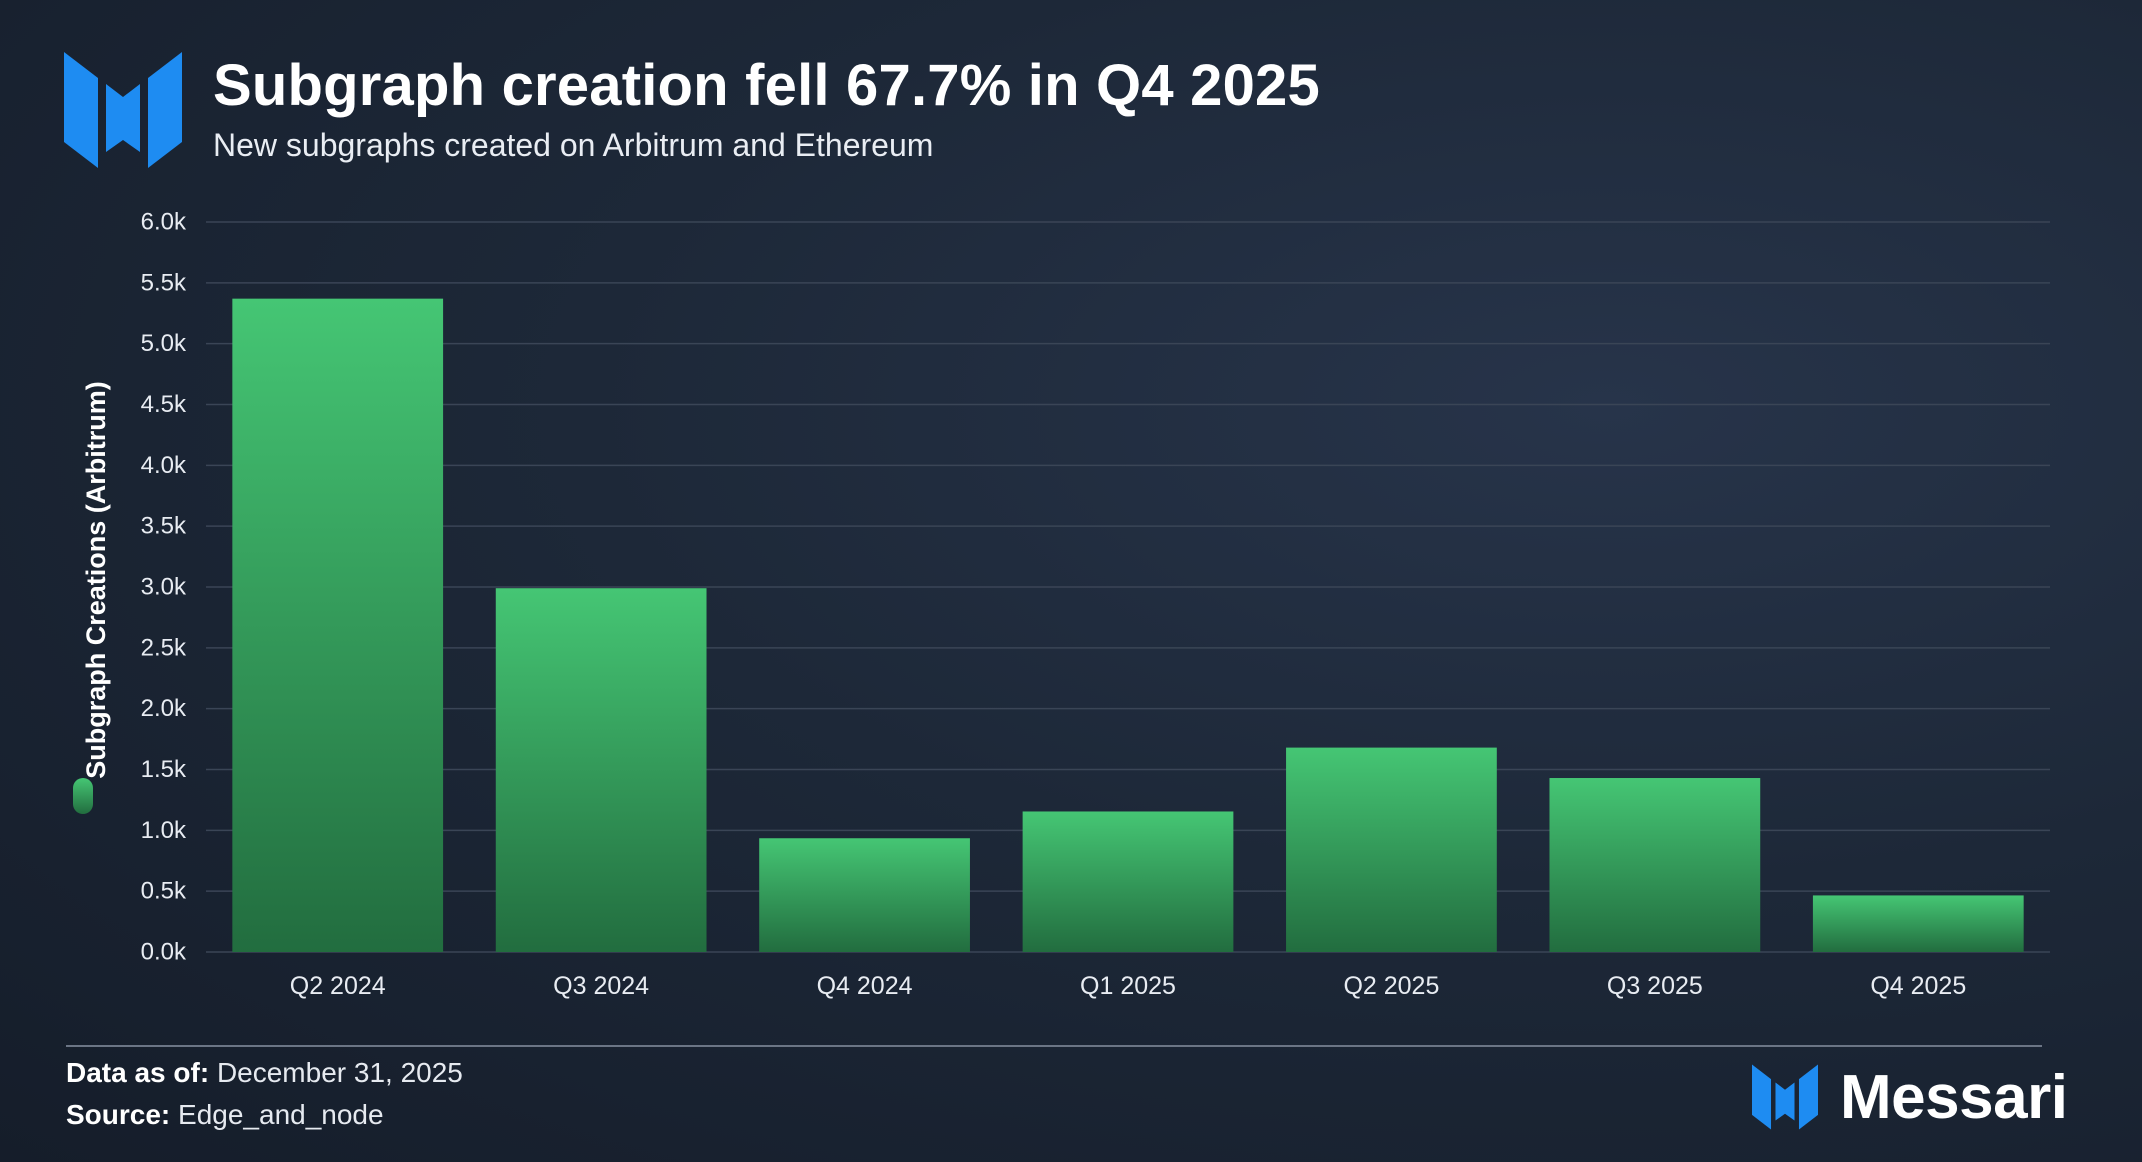 This screenshot has width=2142, height=1162. What do you see at coordinates (164, 647) in the screenshot?
I see `y-tick-label: 2.5k` at bounding box center [164, 647].